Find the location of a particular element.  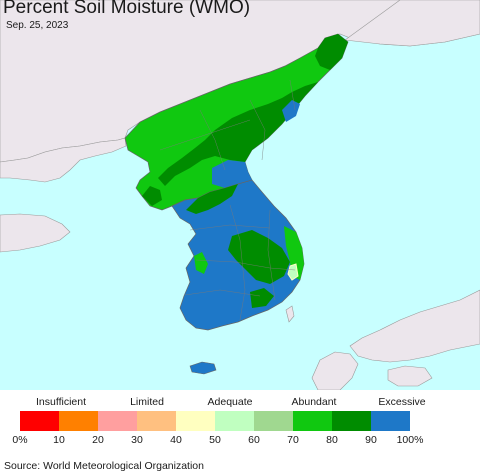

jeju-island is located at coordinates (203, 368).